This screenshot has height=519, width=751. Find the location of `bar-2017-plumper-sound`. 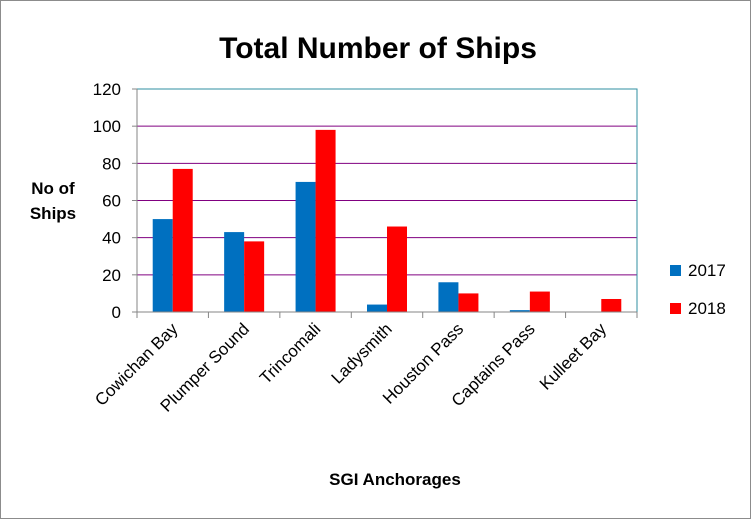

bar-2017-plumper-sound is located at coordinates (234, 272).